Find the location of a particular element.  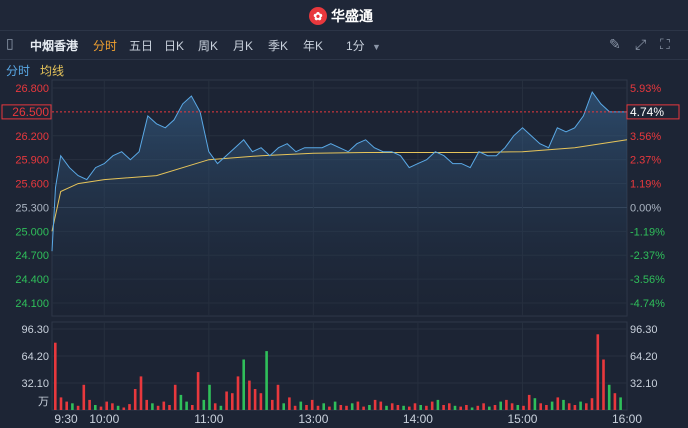

current-price-box is located at coordinates (26, 112).